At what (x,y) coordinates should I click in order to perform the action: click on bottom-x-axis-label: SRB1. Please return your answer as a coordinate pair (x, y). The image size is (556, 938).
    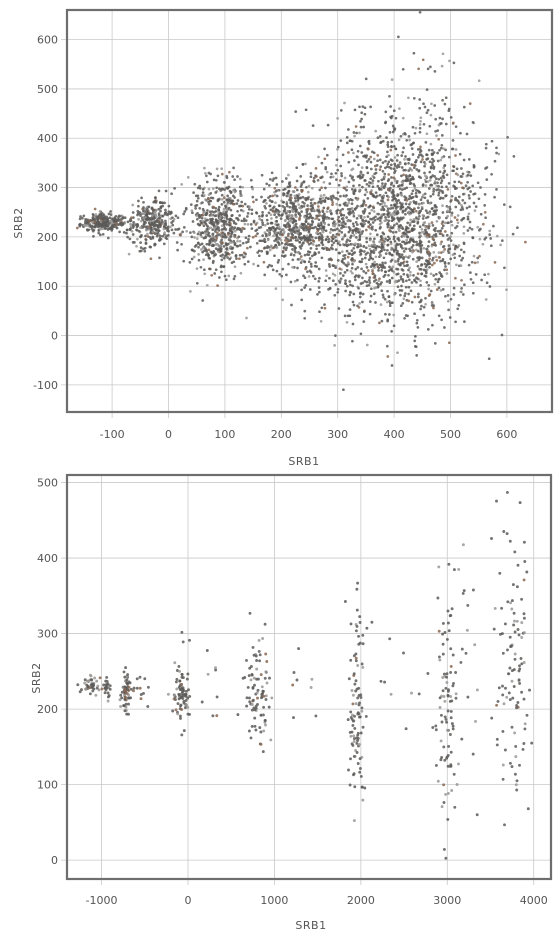
    Looking at the image, I should click on (310, 925).